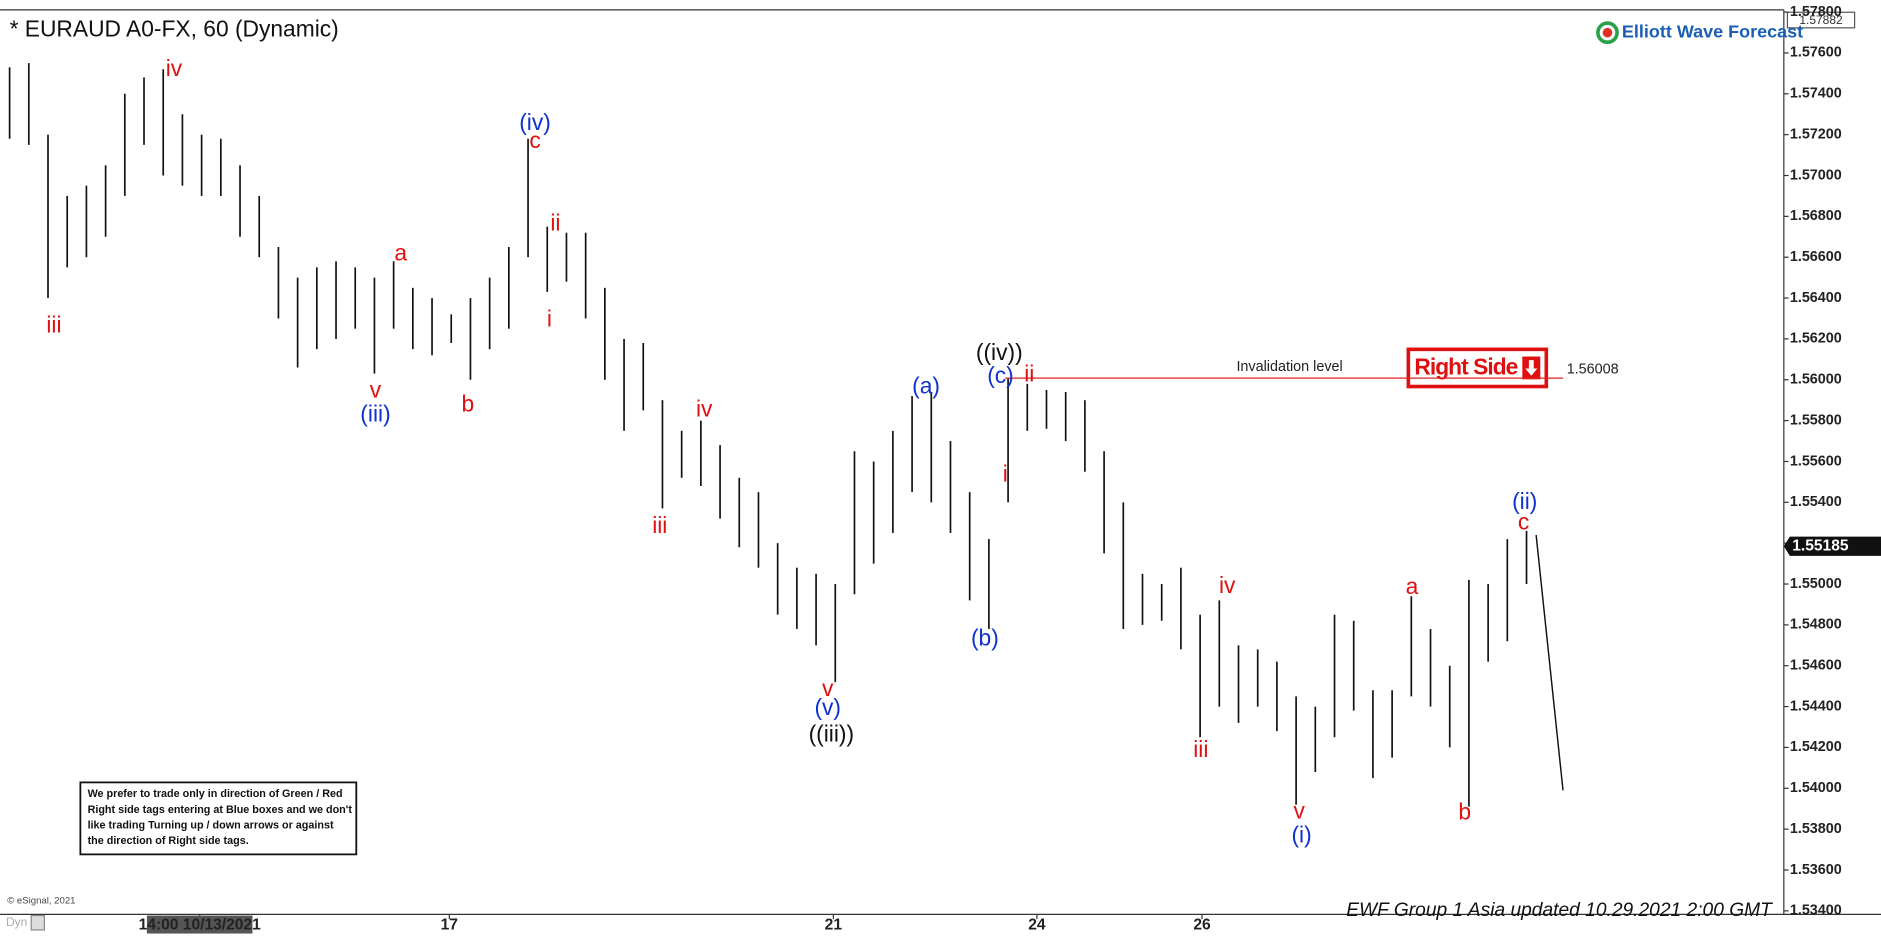 Image resolution: width=1881 pixels, height=941 pixels. What do you see at coordinates (1816, 12) in the screenshot?
I see `y-tick-label: 1.57800` at bounding box center [1816, 12].